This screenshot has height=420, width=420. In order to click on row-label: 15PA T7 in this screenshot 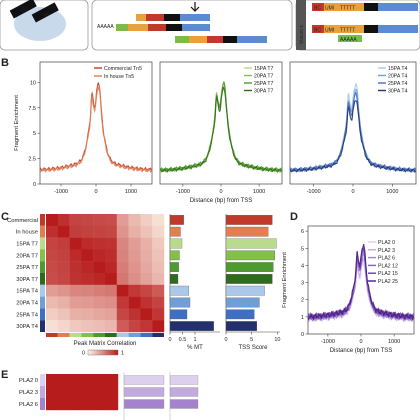, I will do `click(27, 245)`.